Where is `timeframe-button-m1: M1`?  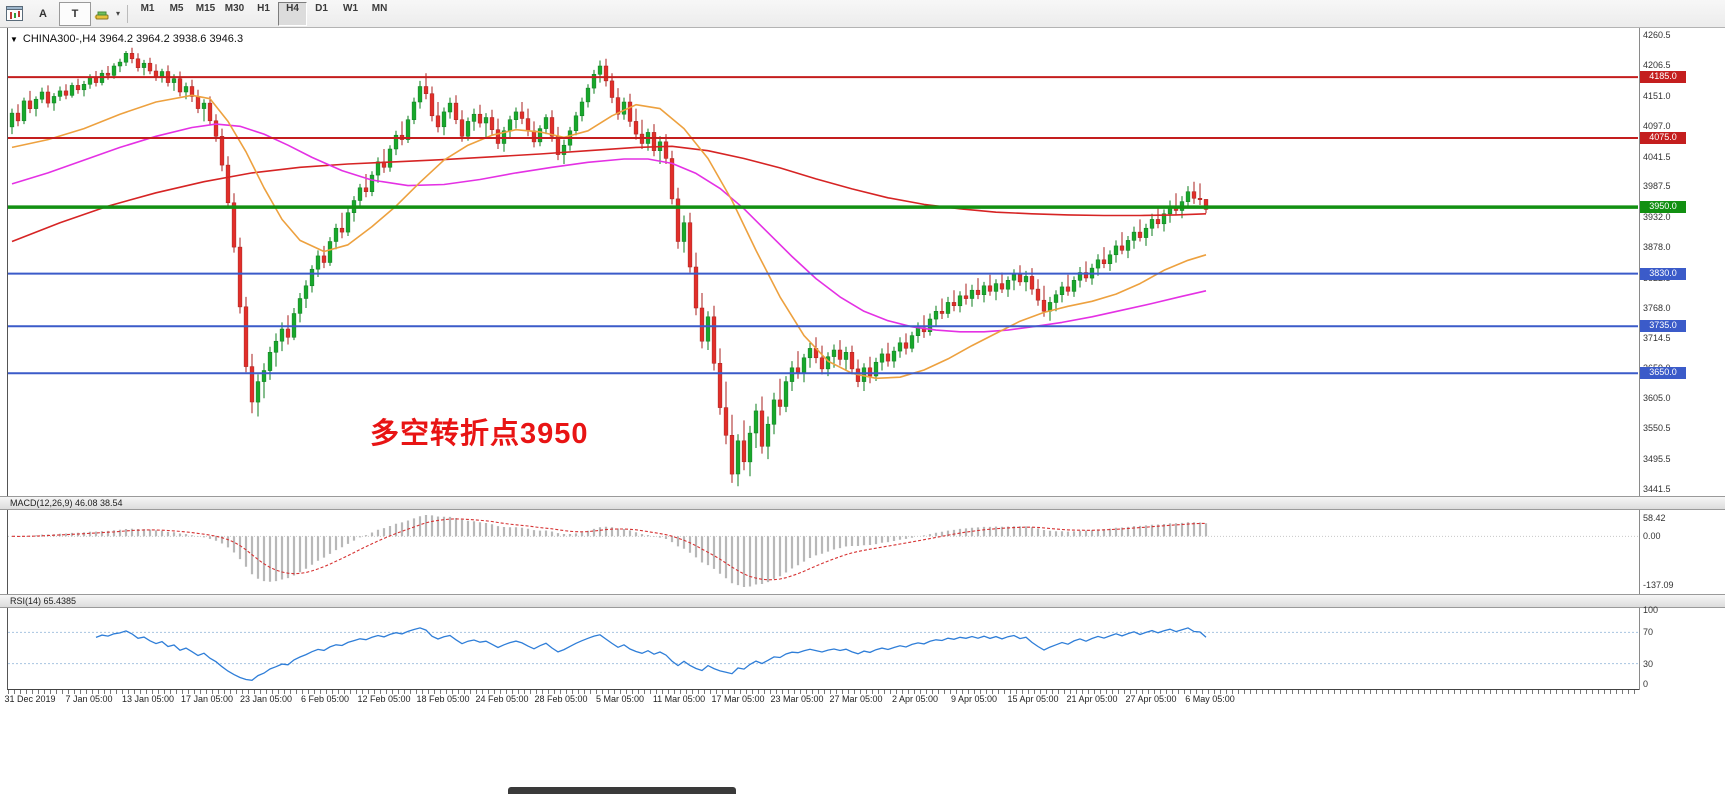
timeframe-button-m1: M1 is located at coordinates (147, 8).